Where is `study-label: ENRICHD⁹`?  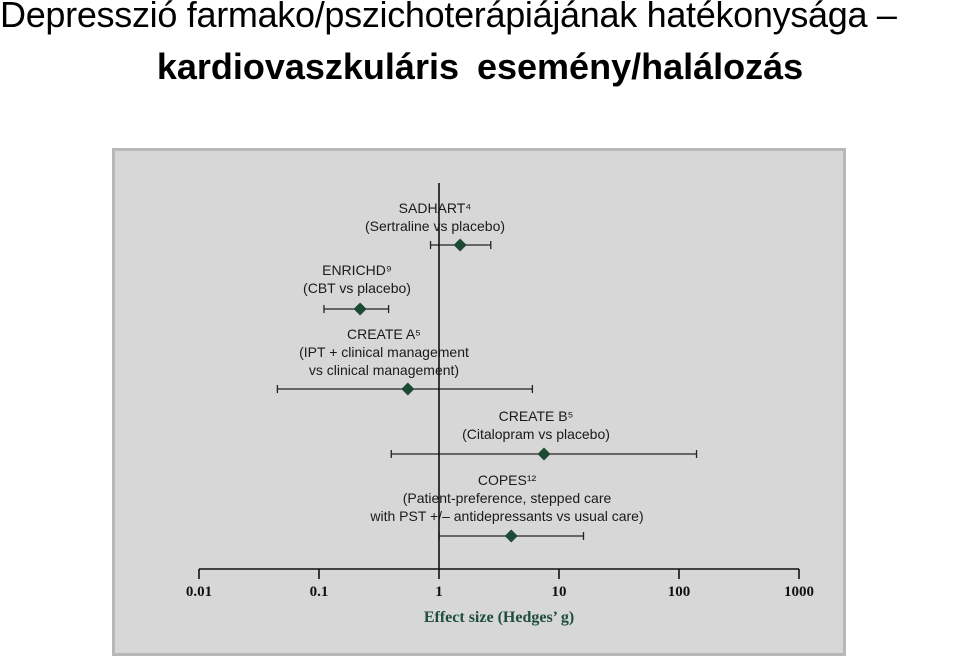 study-label: ENRICHD⁹ is located at coordinates (357, 270).